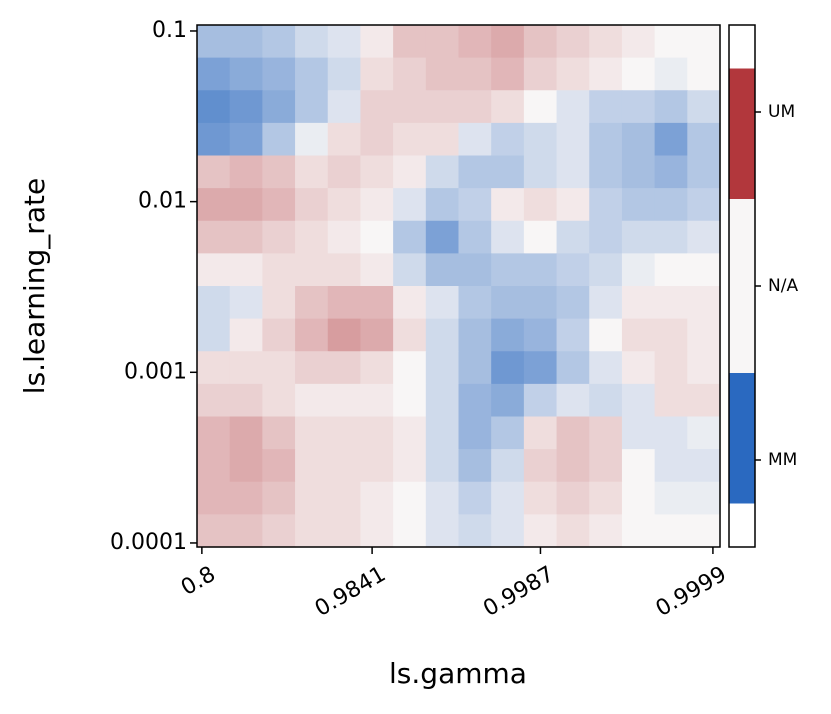 This screenshot has height=714, width=831. Describe the element at coordinates (781, 112) in the screenshot. I see `colorbar-tick-label: UM` at that location.